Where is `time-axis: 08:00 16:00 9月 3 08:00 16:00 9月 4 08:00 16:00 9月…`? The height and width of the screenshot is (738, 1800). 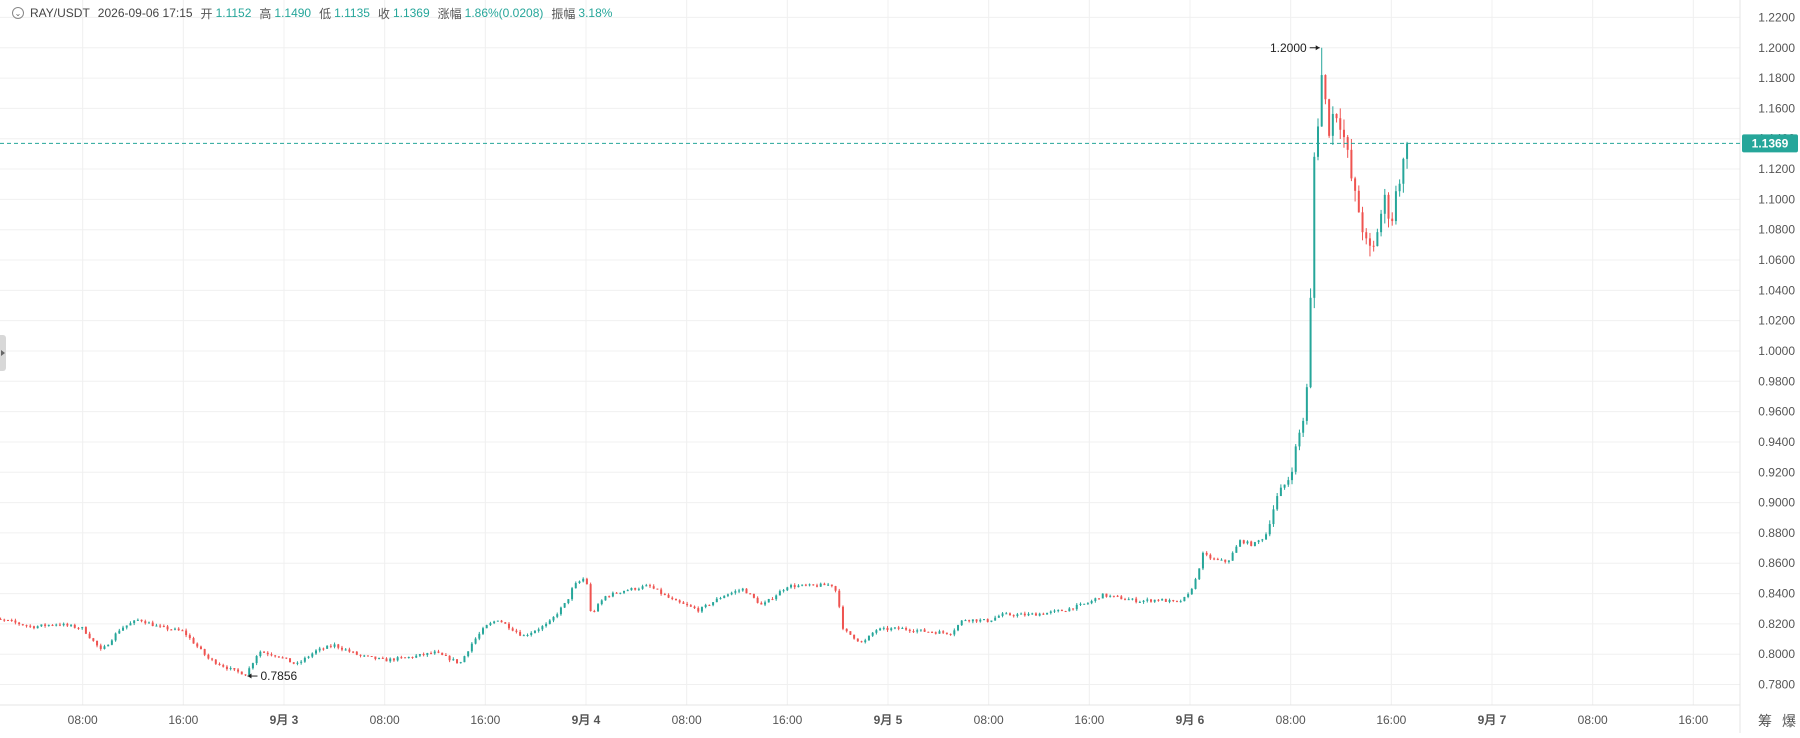 time-axis: 08:00 16:00 9月 3 08:00 16:00 9月 4 08:00 16:00 9月… is located at coordinates (888, 720).